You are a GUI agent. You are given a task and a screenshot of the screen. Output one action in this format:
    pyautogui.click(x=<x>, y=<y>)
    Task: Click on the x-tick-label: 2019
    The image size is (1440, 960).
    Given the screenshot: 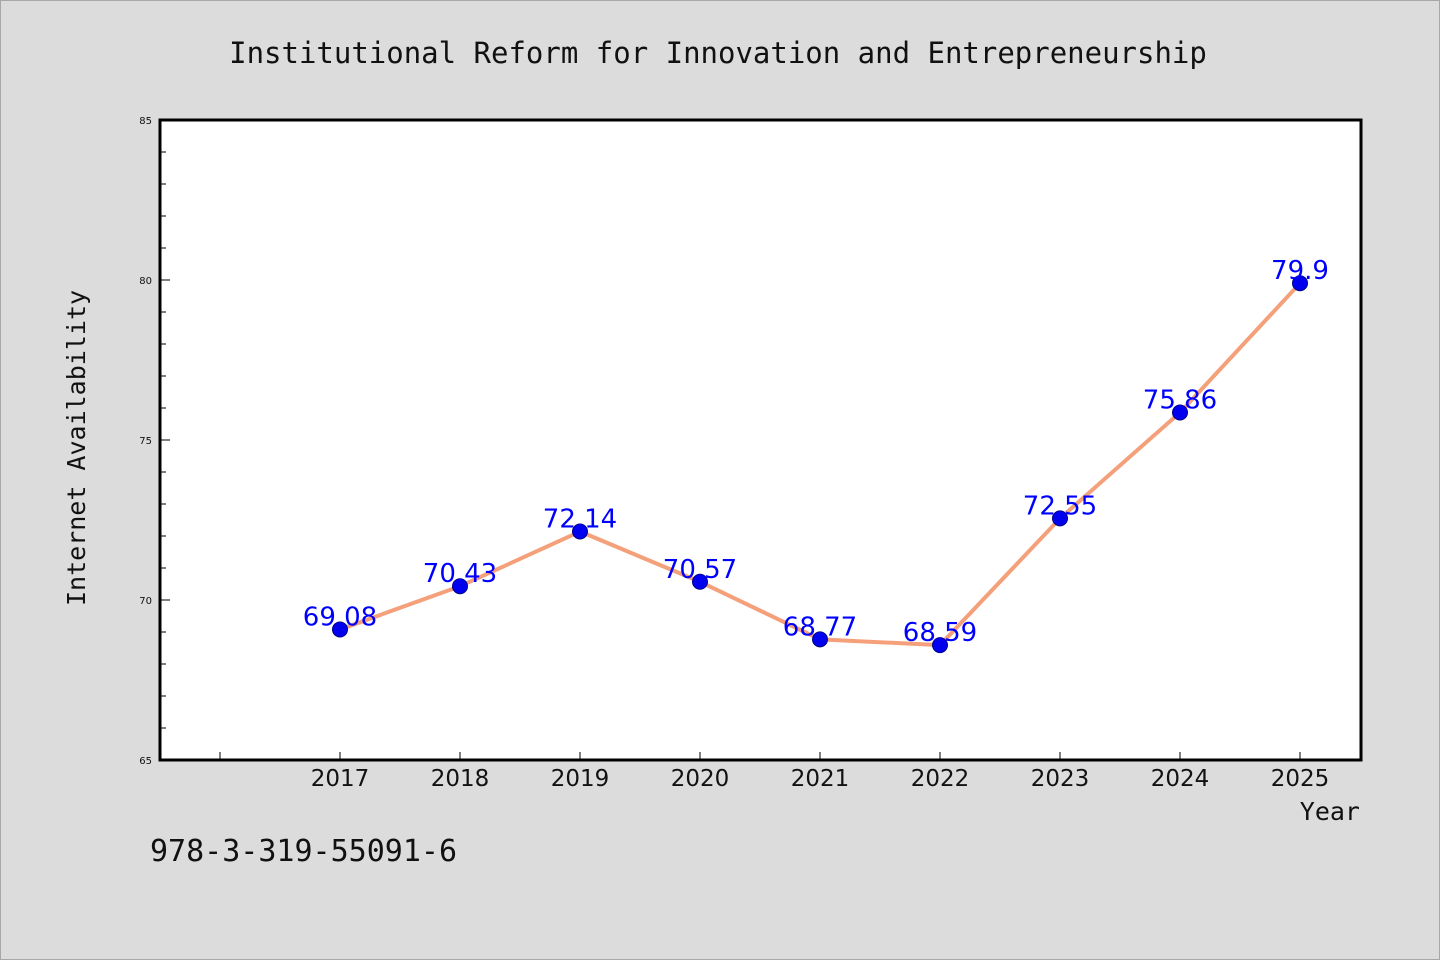 What is the action you would take?
    pyautogui.click(x=580, y=779)
    